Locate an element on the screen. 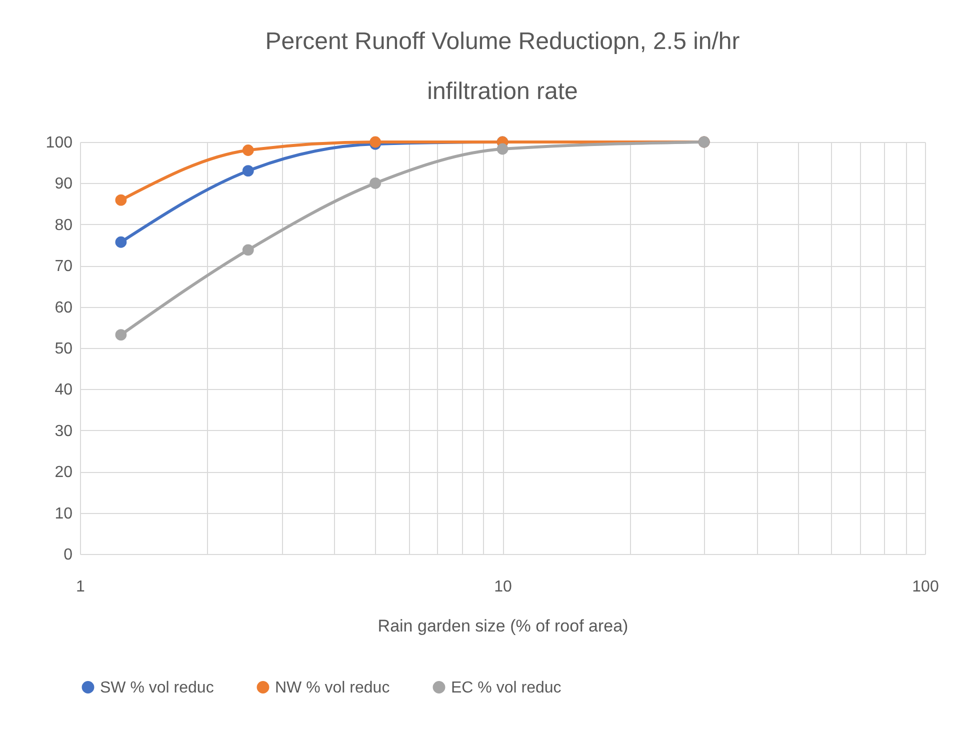 Image resolution: width=969 pixels, height=739 pixels. chart-title: Percent Runoff Volume Reductiopn, 2.5 in/hr infiltration rate is located at coordinates (502, 66).